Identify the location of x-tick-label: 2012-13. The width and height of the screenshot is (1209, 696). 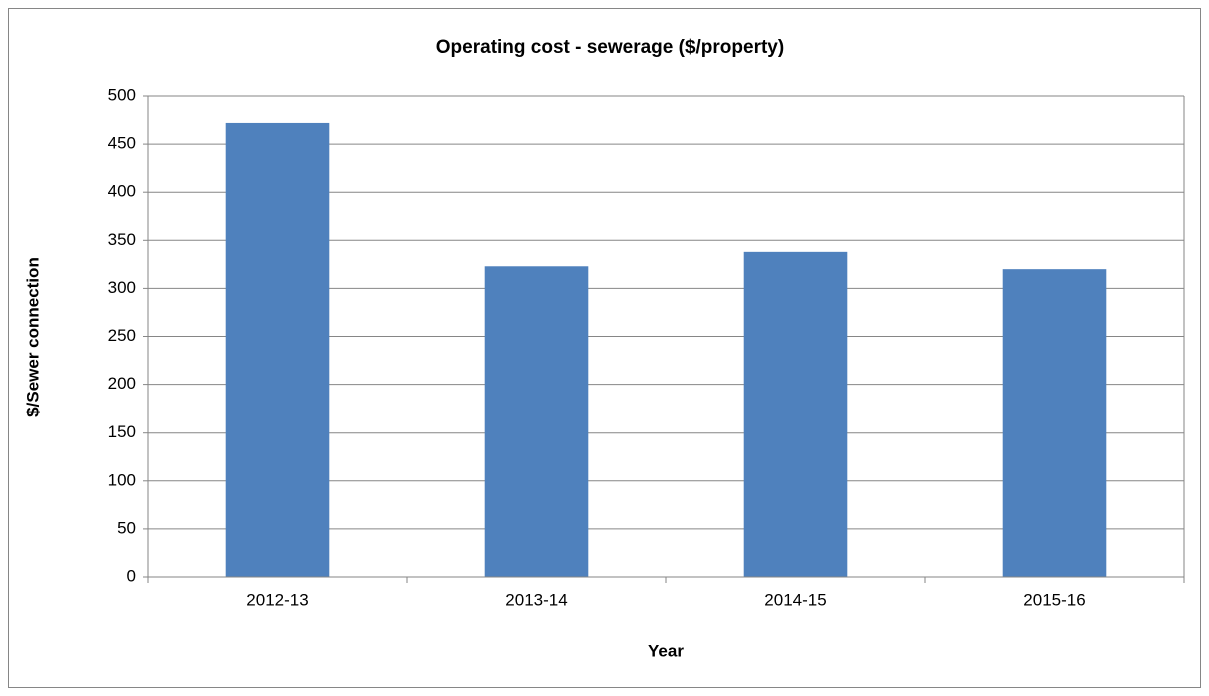
(277, 599).